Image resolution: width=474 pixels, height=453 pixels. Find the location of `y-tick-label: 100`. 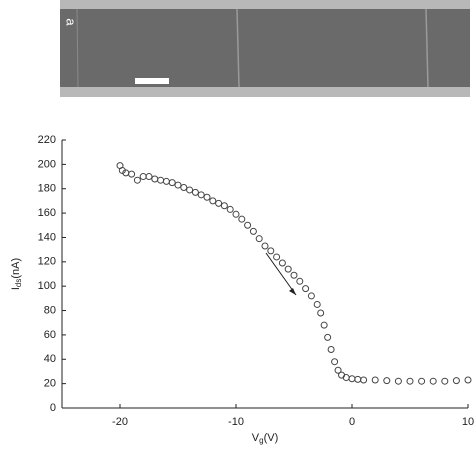

y-tick-label: 100 is located at coordinates (47, 286).